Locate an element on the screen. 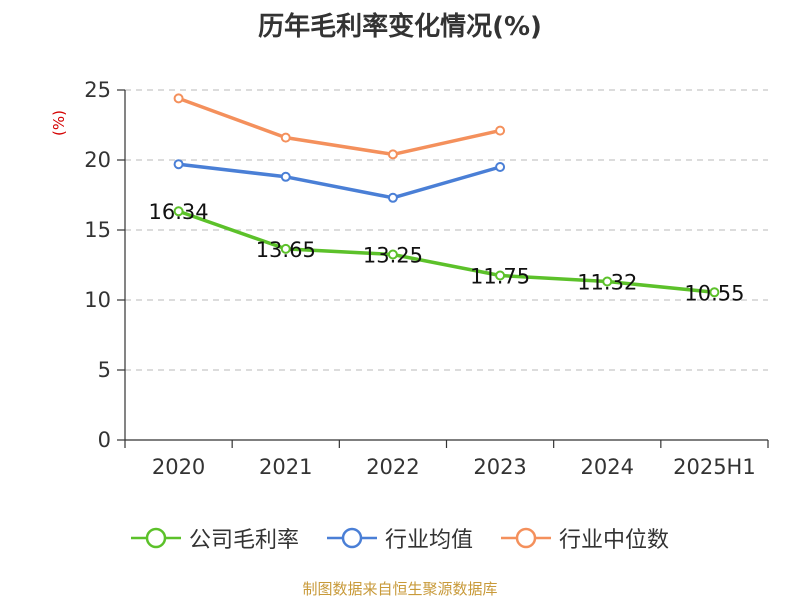  chart-title: 历年毛利率变化情况(%) is located at coordinates (400, 27).